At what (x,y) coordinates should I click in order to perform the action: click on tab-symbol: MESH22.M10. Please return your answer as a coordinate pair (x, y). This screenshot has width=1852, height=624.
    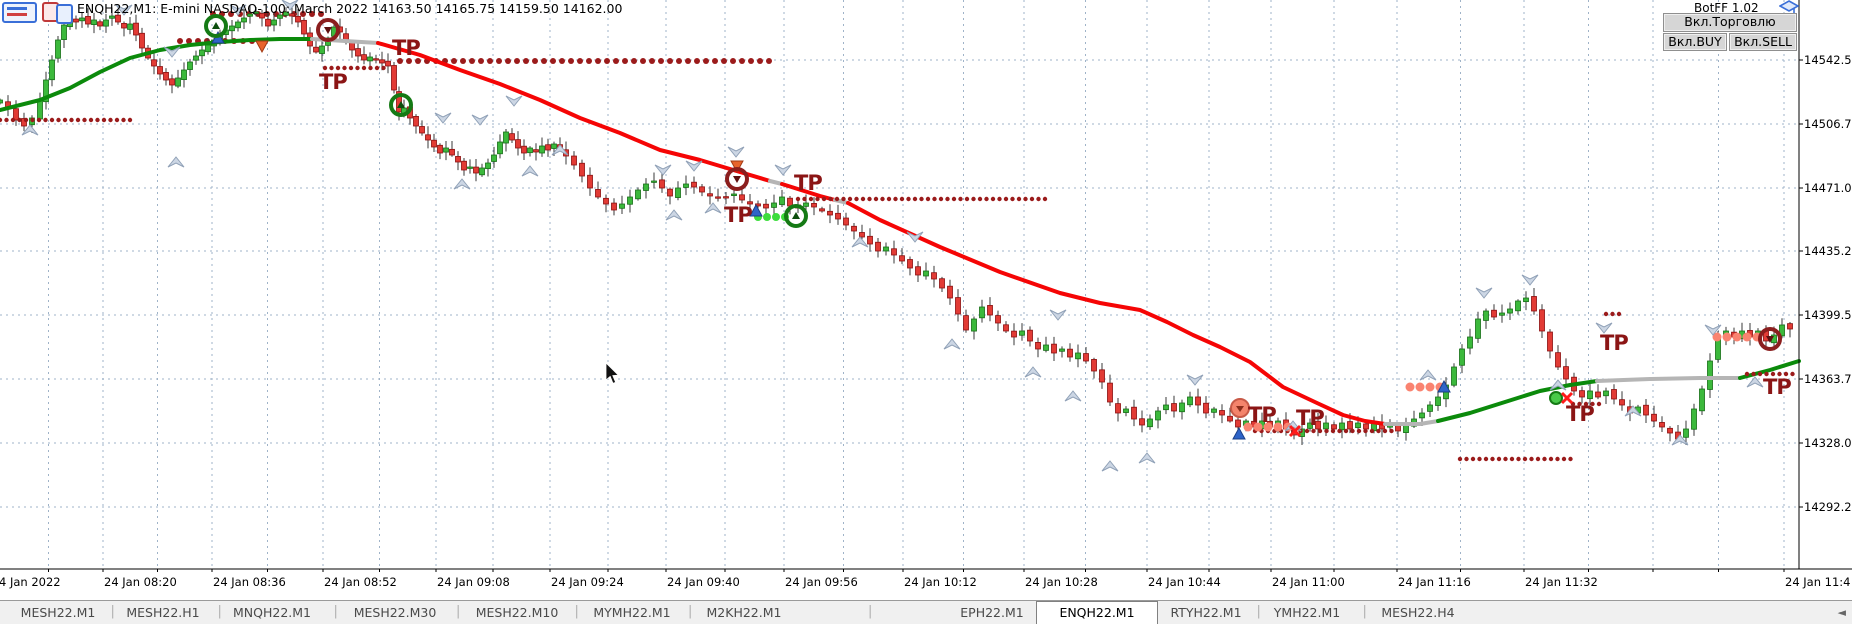
    Looking at the image, I should click on (517, 612).